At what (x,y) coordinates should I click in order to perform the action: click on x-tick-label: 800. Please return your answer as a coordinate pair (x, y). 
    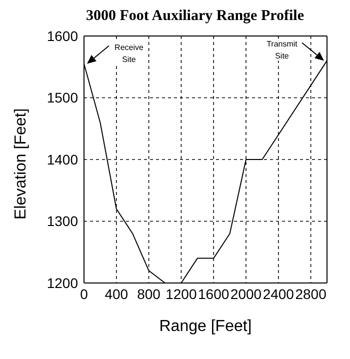
    Looking at the image, I should click on (149, 294).